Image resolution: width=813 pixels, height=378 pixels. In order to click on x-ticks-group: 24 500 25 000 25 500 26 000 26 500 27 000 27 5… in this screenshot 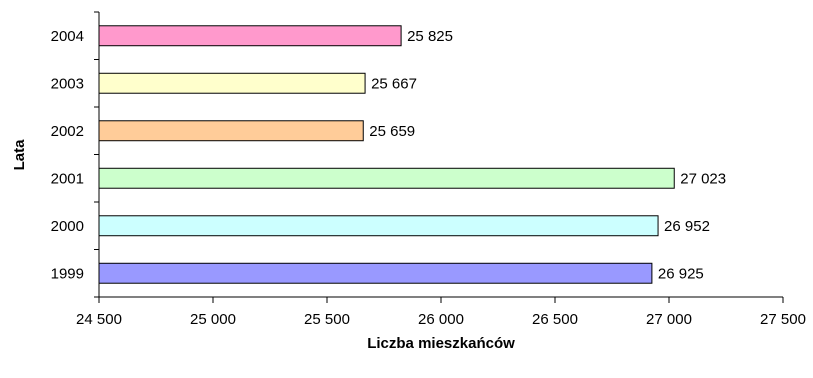, I will do `click(441, 312)`.